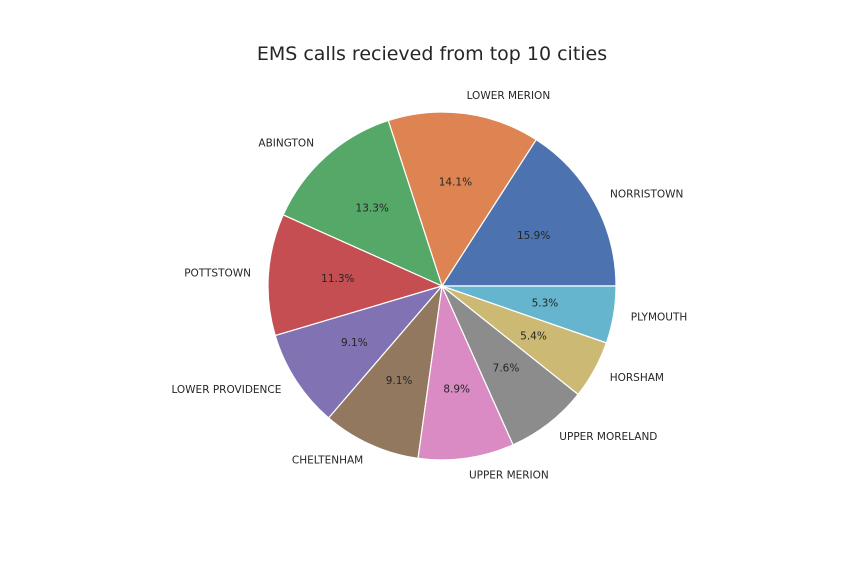  I want to click on slice-label: UPPER MERION, so click(509, 475).